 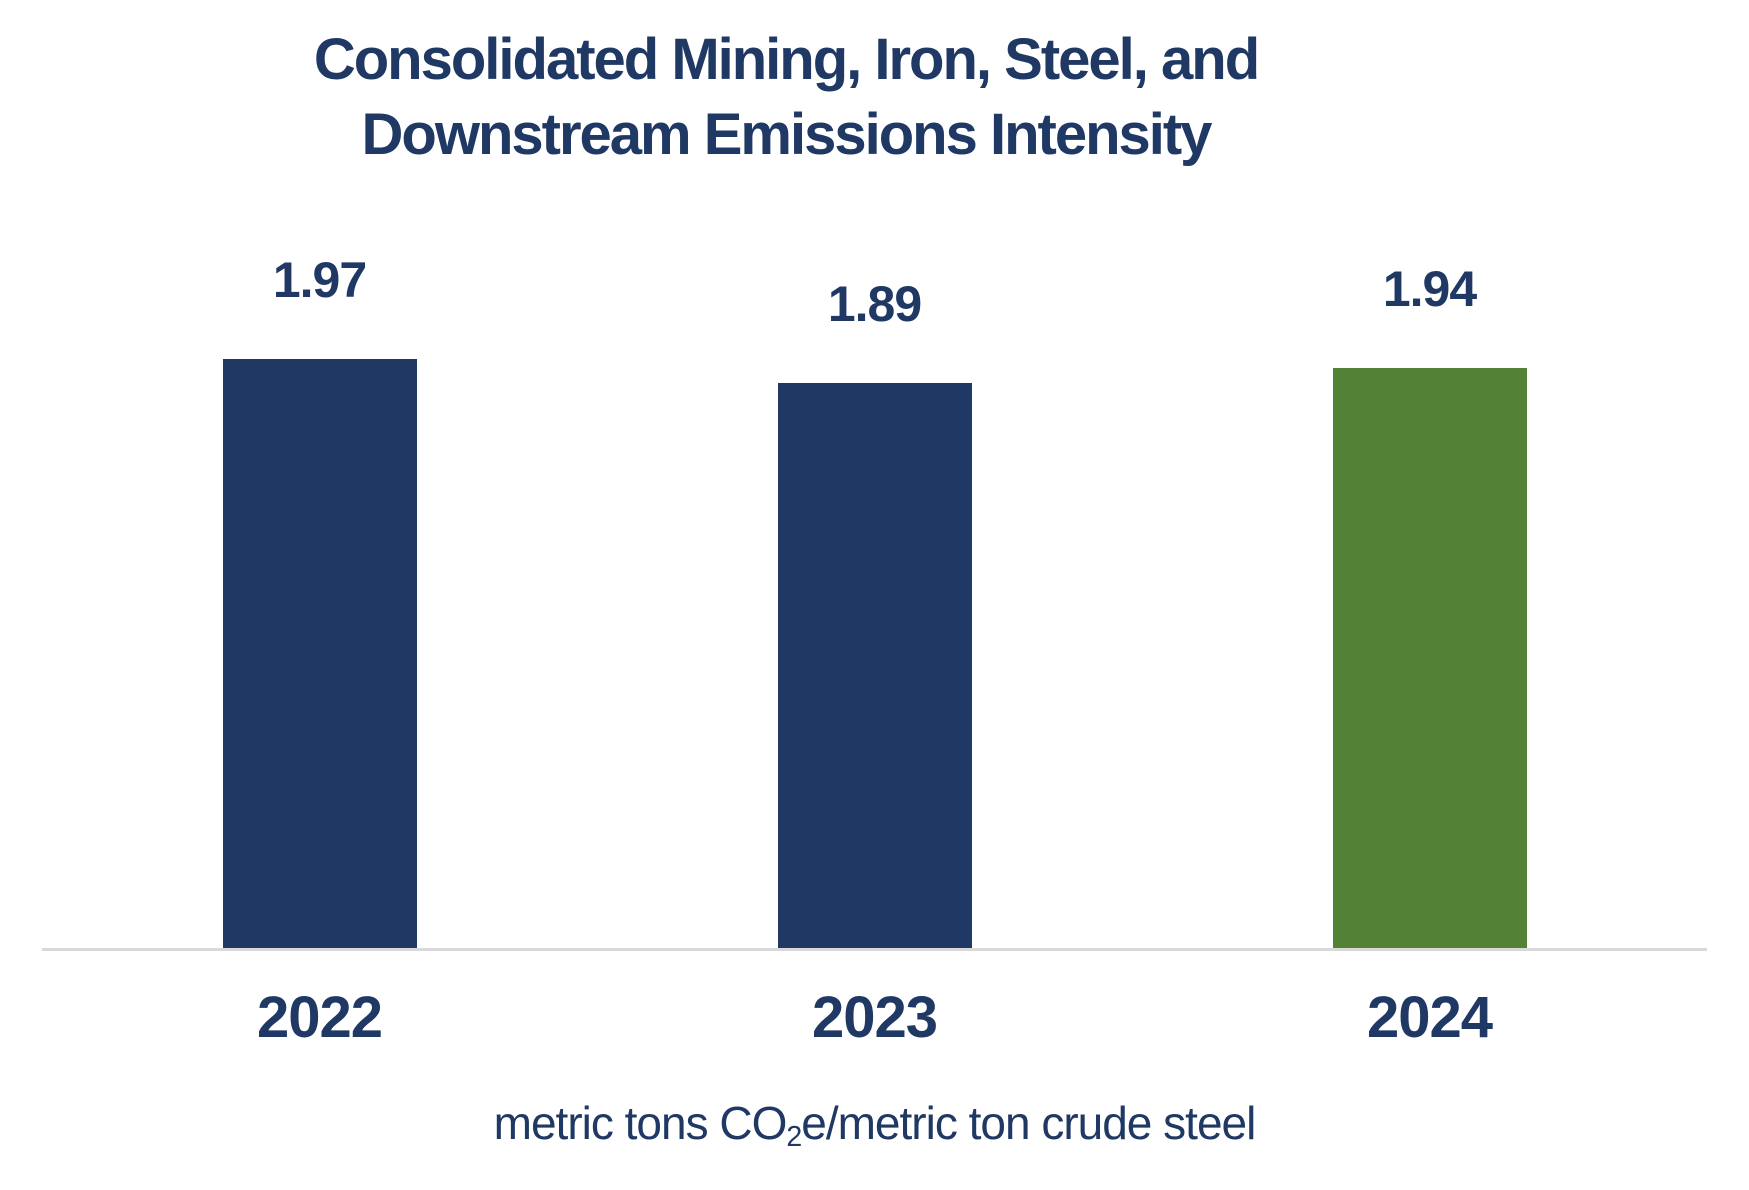 What do you see at coordinates (794, 1137) in the screenshot?
I see `axis-unit-subscript: 2` at bounding box center [794, 1137].